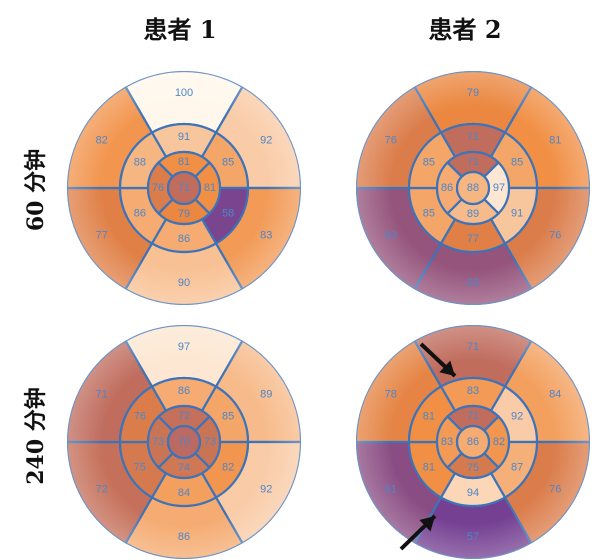 This screenshot has width=594, height=560. I want to click on value-basal-anterior: 100, so click(184, 93).